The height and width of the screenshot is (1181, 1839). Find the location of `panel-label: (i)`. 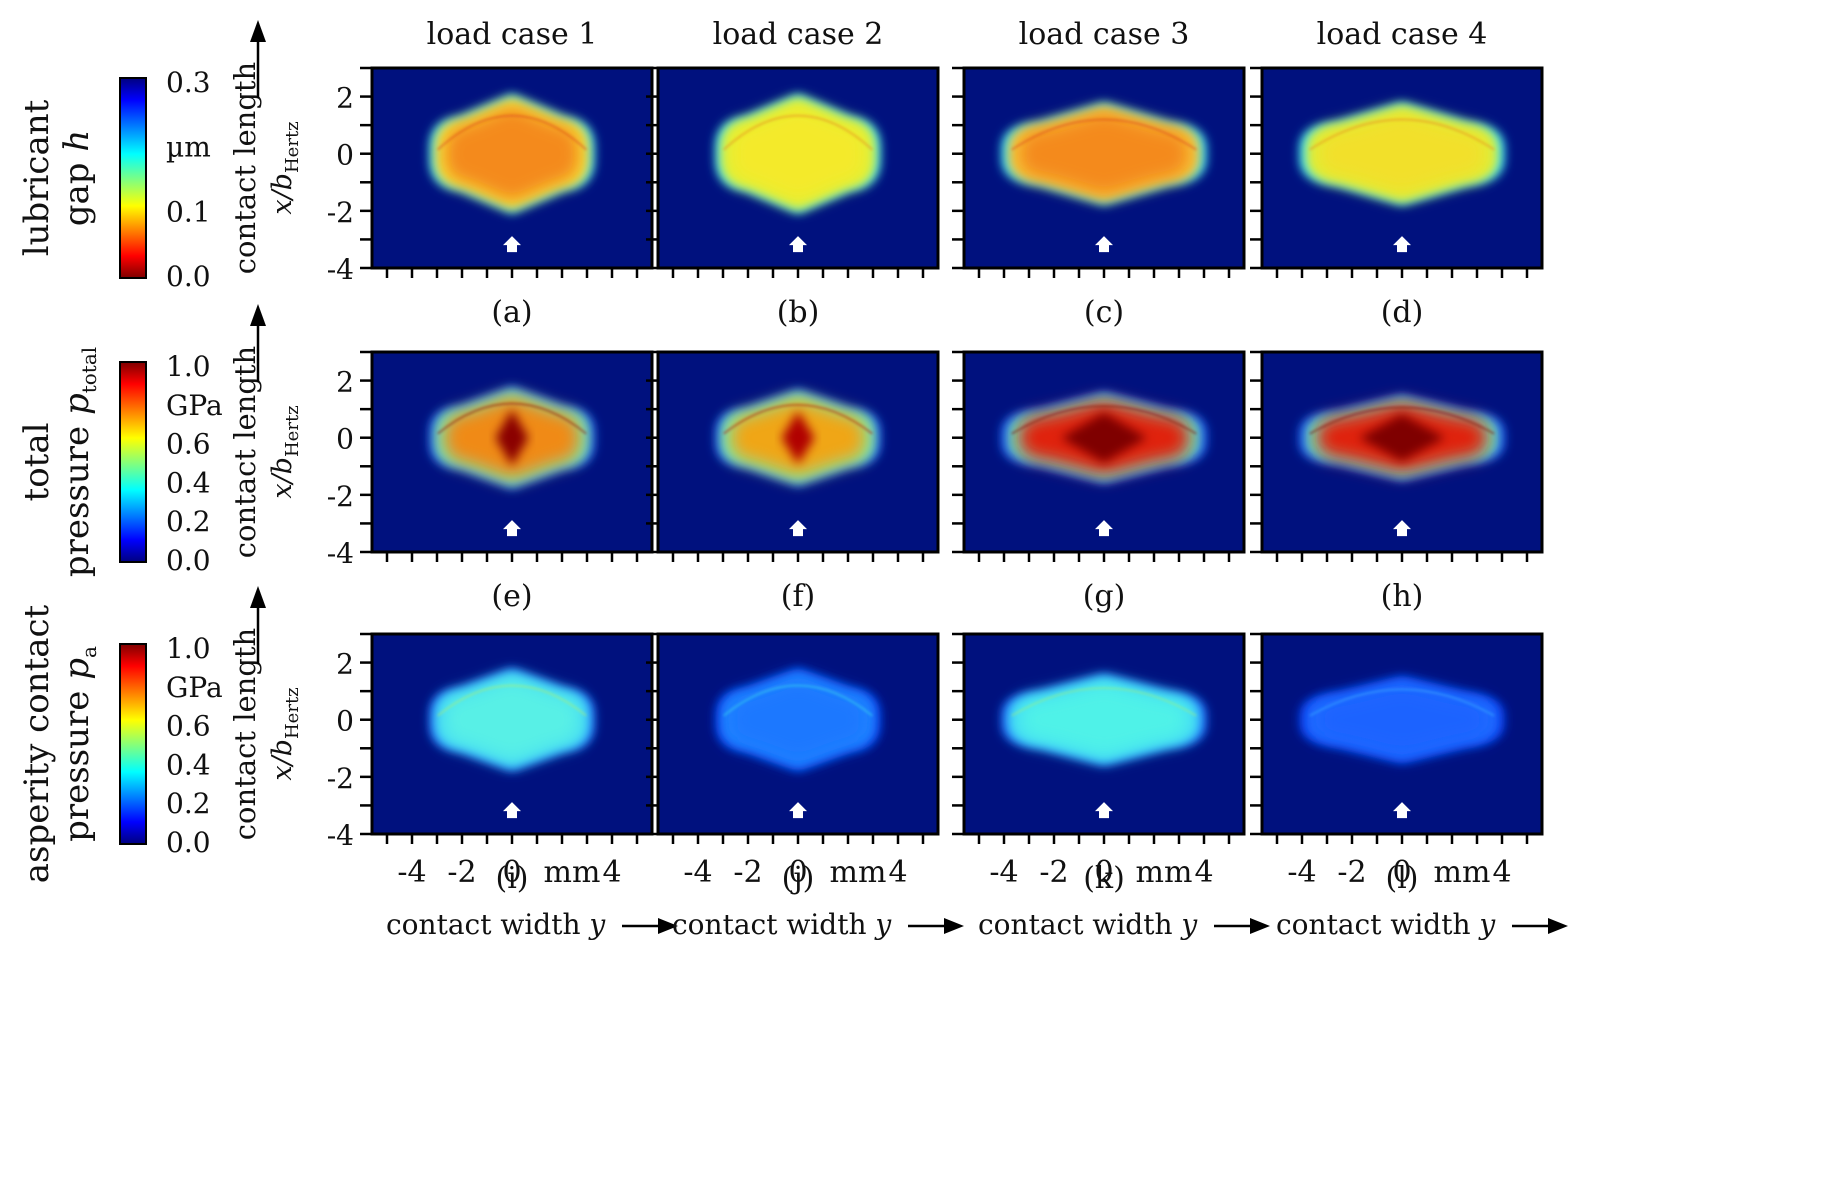

panel-label: (i) is located at coordinates (511, 878).